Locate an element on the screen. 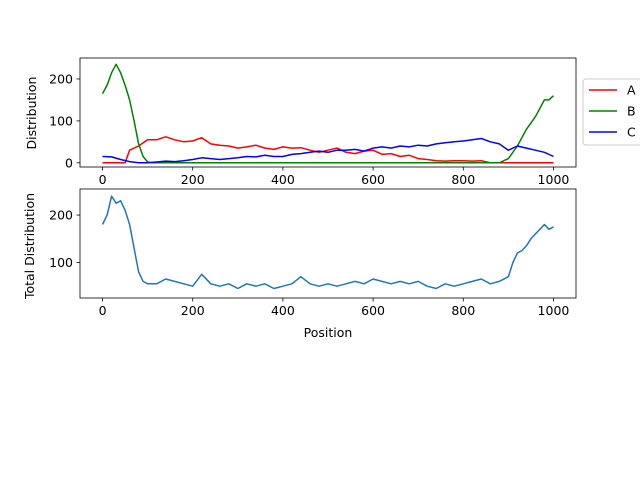 This screenshot has height=480, width=640. bottom-ylabel: Total Distribution is located at coordinates (29, 246).